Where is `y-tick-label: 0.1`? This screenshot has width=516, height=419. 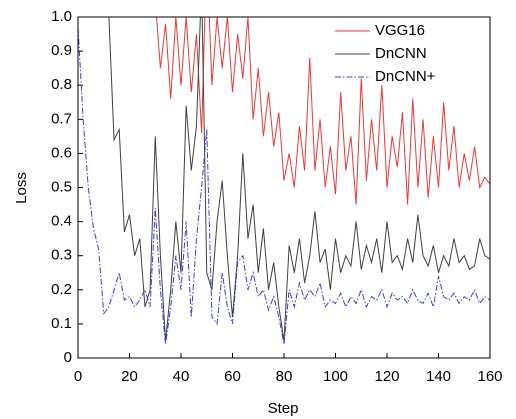
y-tick-label: 0.1 is located at coordinates (61, 323).